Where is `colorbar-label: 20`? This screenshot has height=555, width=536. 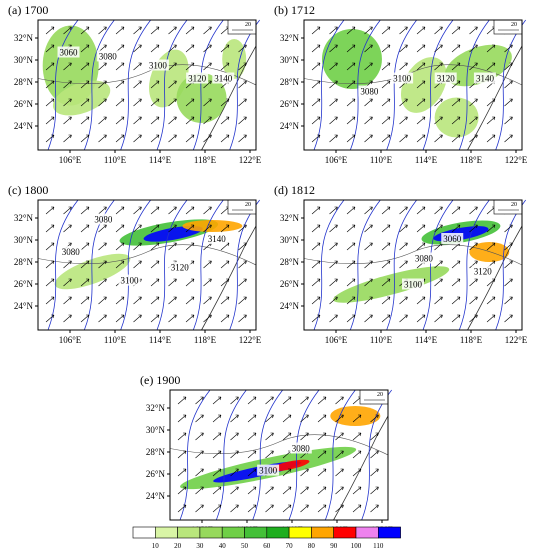 colorbar-label: 20 is located at coordinates (178, 546).